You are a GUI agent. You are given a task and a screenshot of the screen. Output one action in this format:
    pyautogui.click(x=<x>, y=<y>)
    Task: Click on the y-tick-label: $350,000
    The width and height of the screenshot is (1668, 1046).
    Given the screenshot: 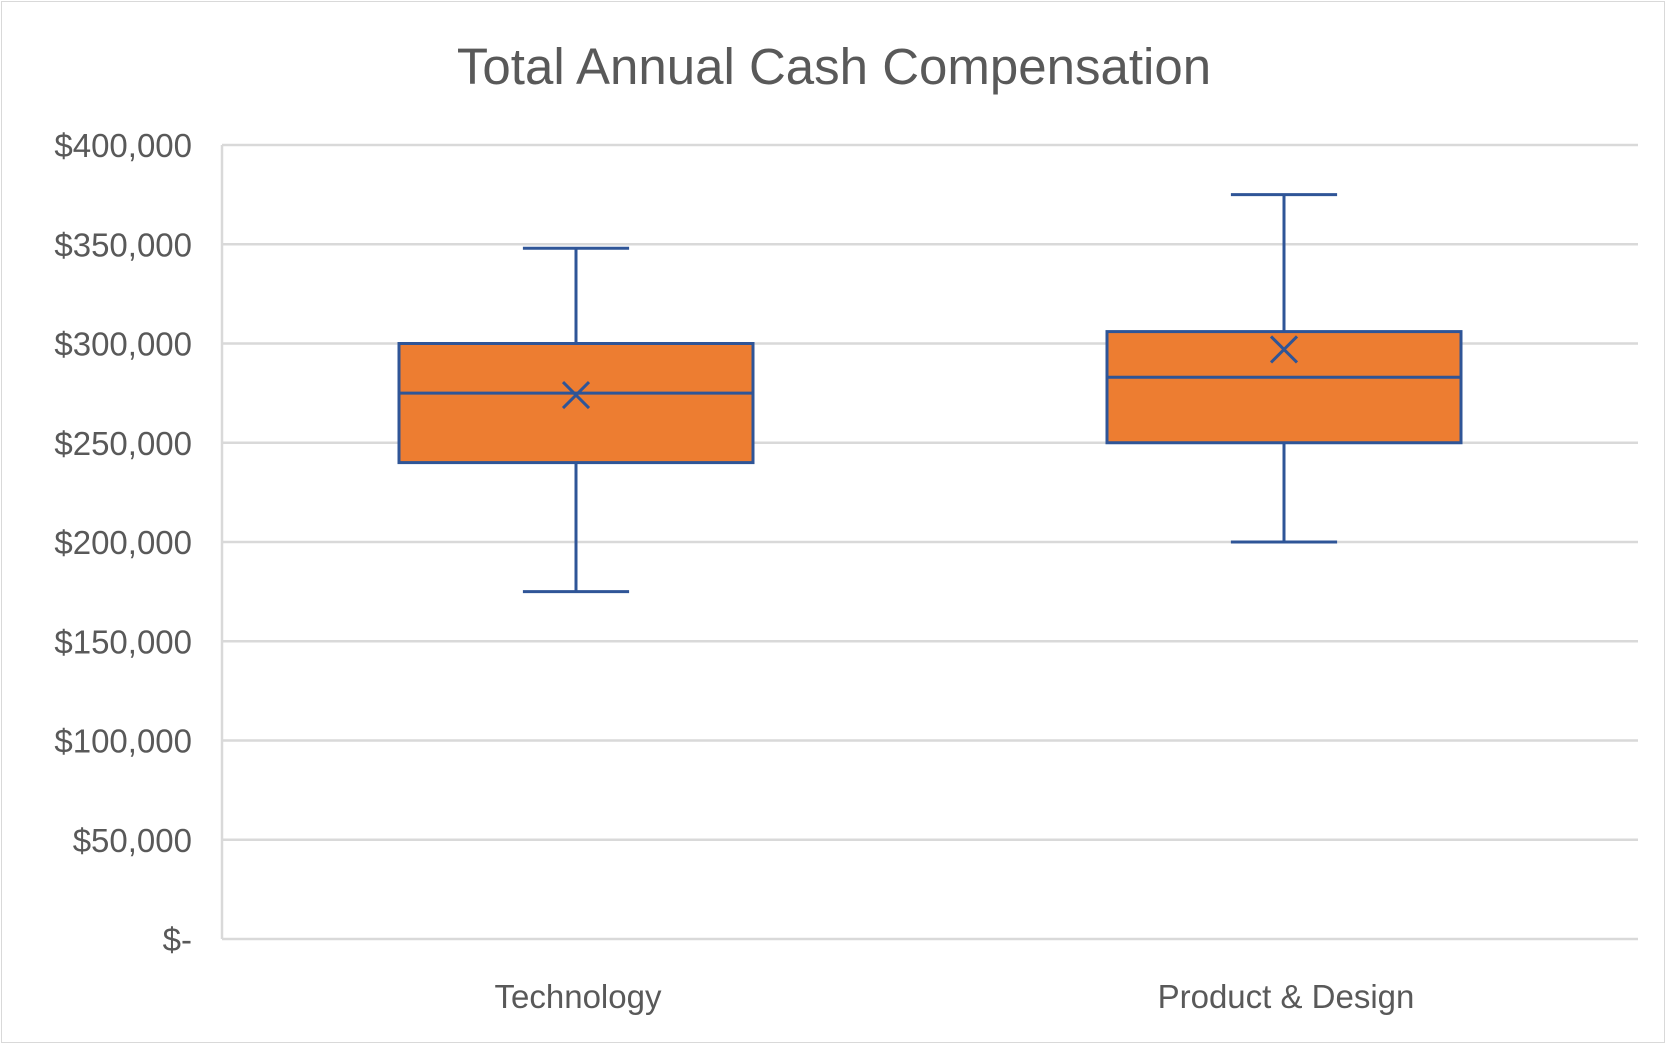 What is the action you would take?
    pyautogui.click(x=123, y=244)
    